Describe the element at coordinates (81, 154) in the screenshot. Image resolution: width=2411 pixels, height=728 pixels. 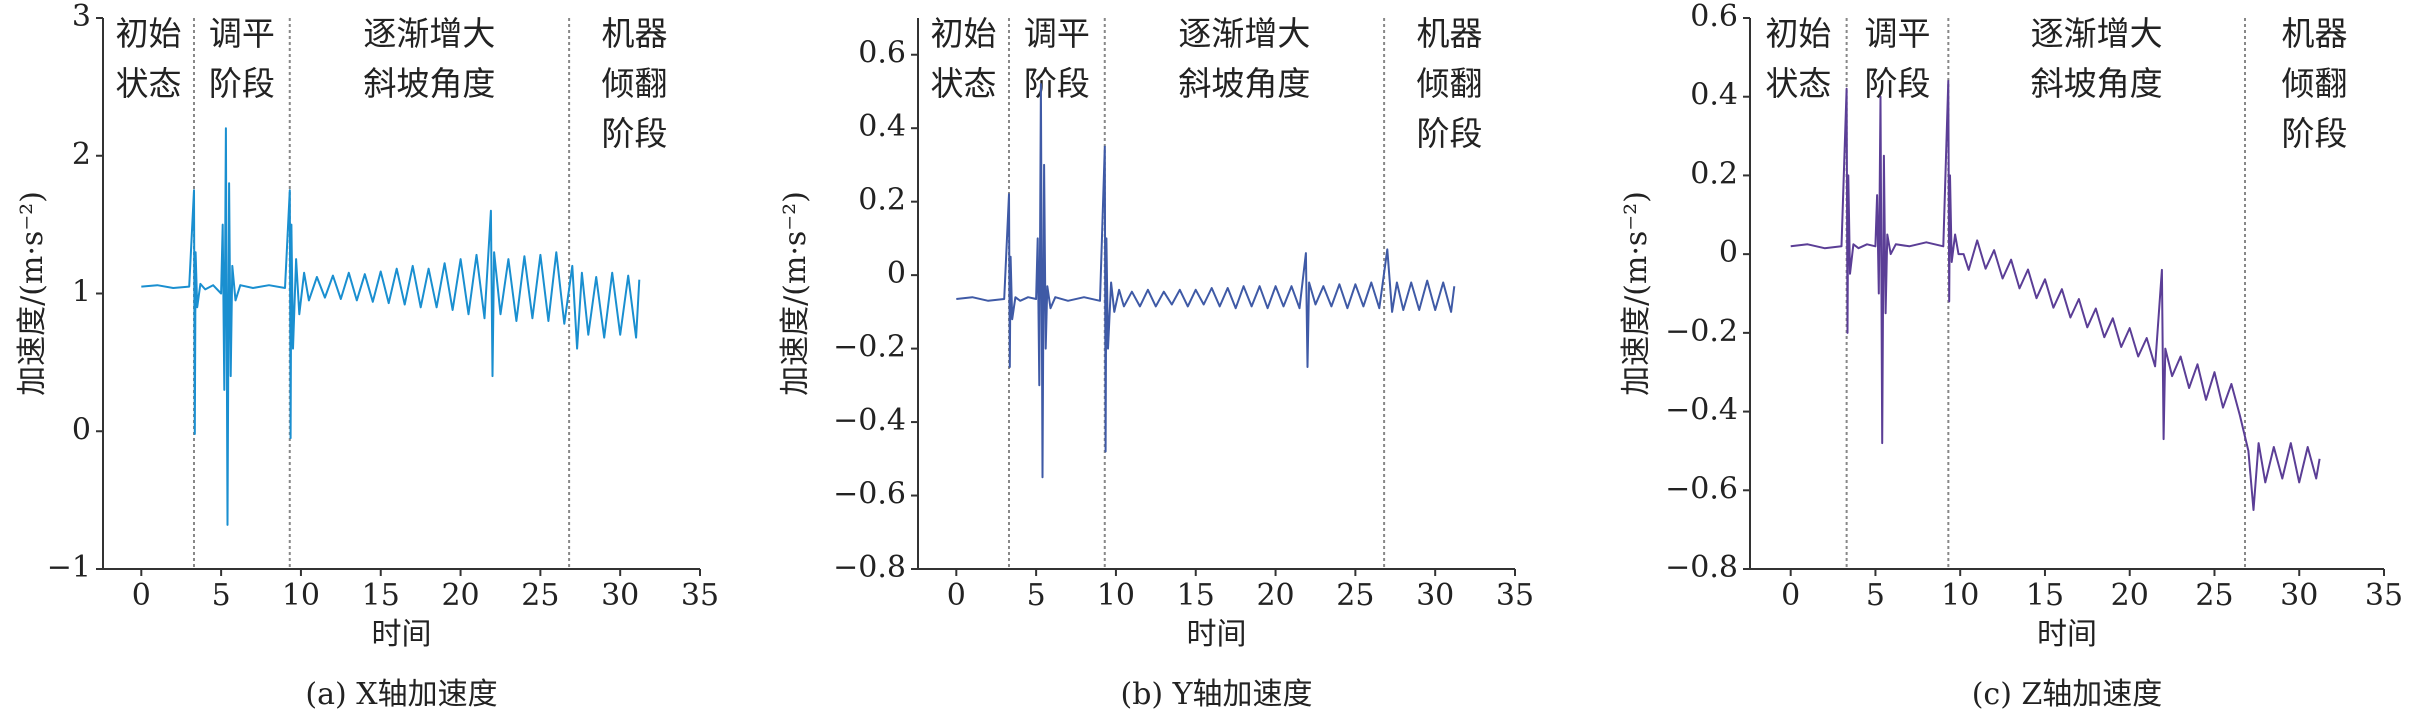
I see `y-tick-label: 2` at that location.